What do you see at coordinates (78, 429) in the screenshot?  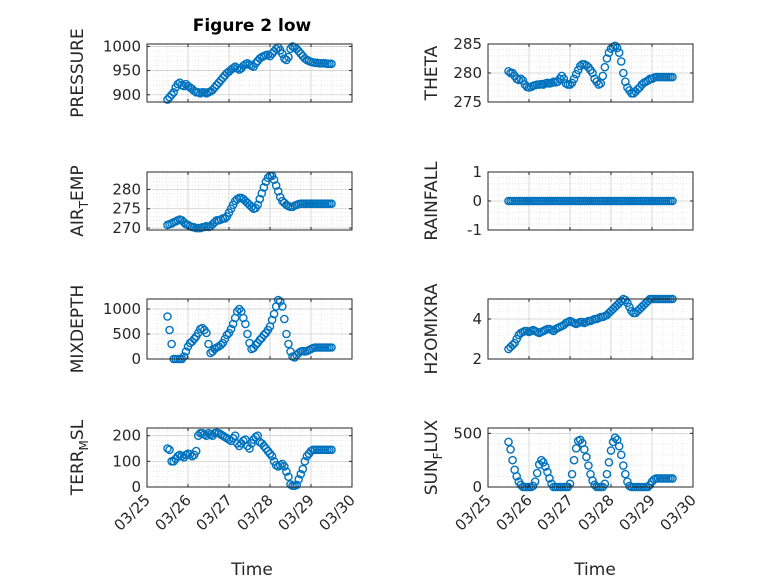 I see `y-axis-label-tail: SL` at bounding box center [78, 429].